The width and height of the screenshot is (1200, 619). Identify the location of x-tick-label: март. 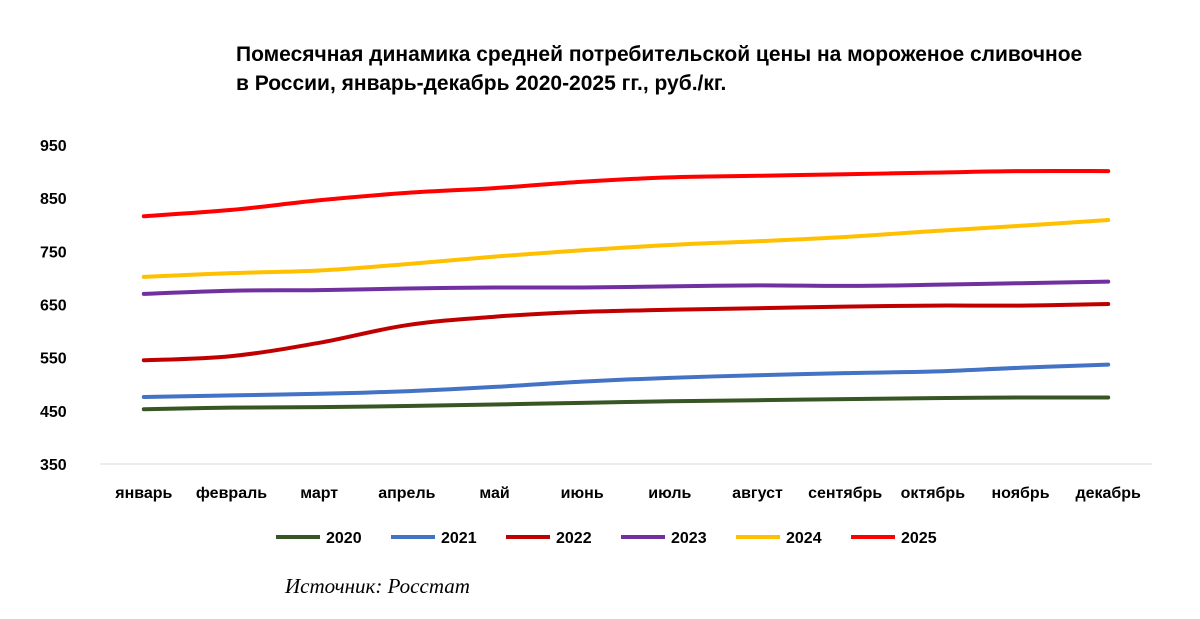
(319, 493).